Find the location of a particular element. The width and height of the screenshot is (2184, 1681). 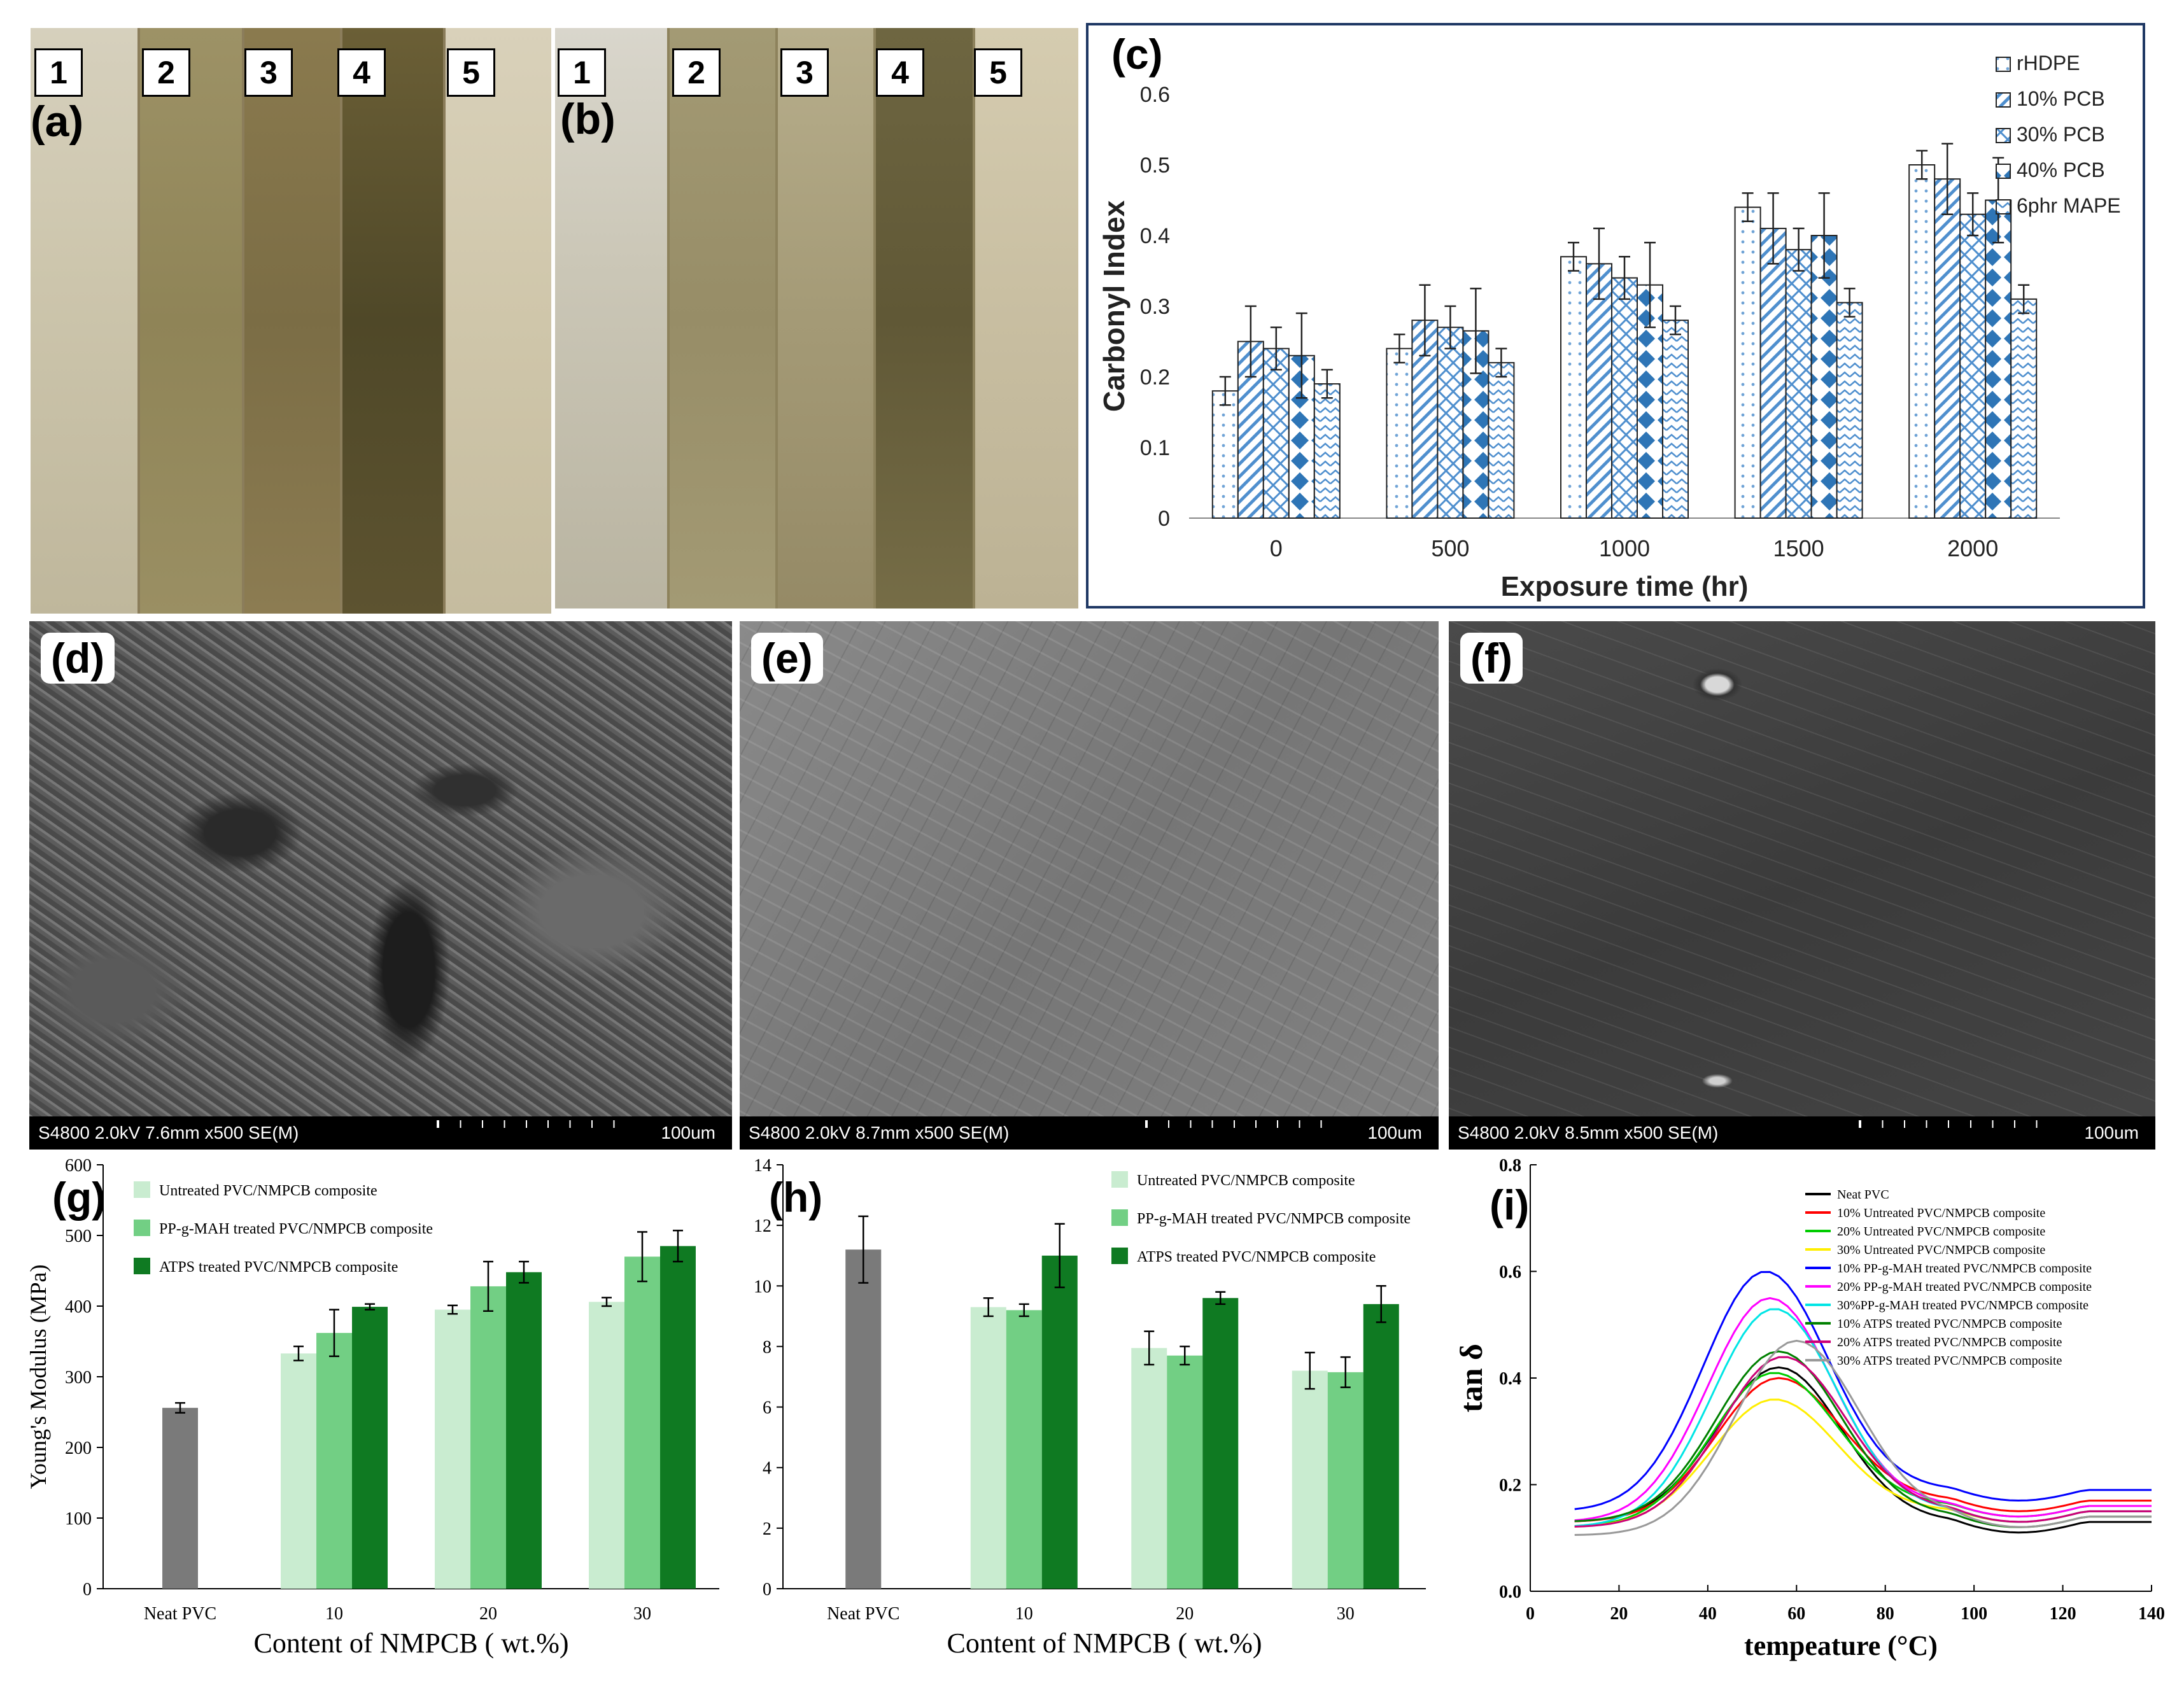

x-tick-label: 120 is located at coordinates (2063, 1614).